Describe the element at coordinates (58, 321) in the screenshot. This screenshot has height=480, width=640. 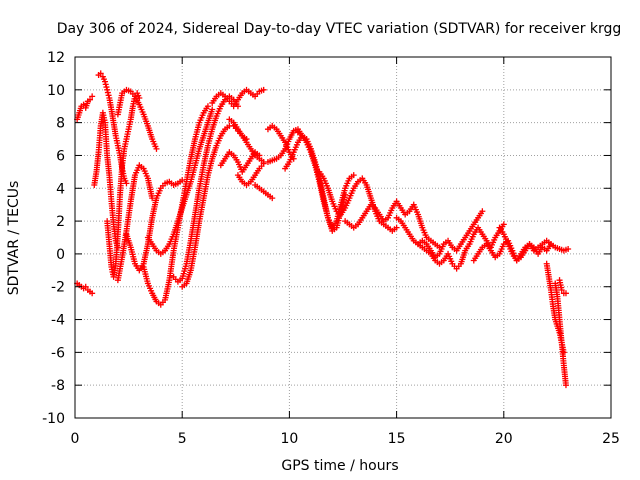
I see `y-tick-label: -4` at that location.